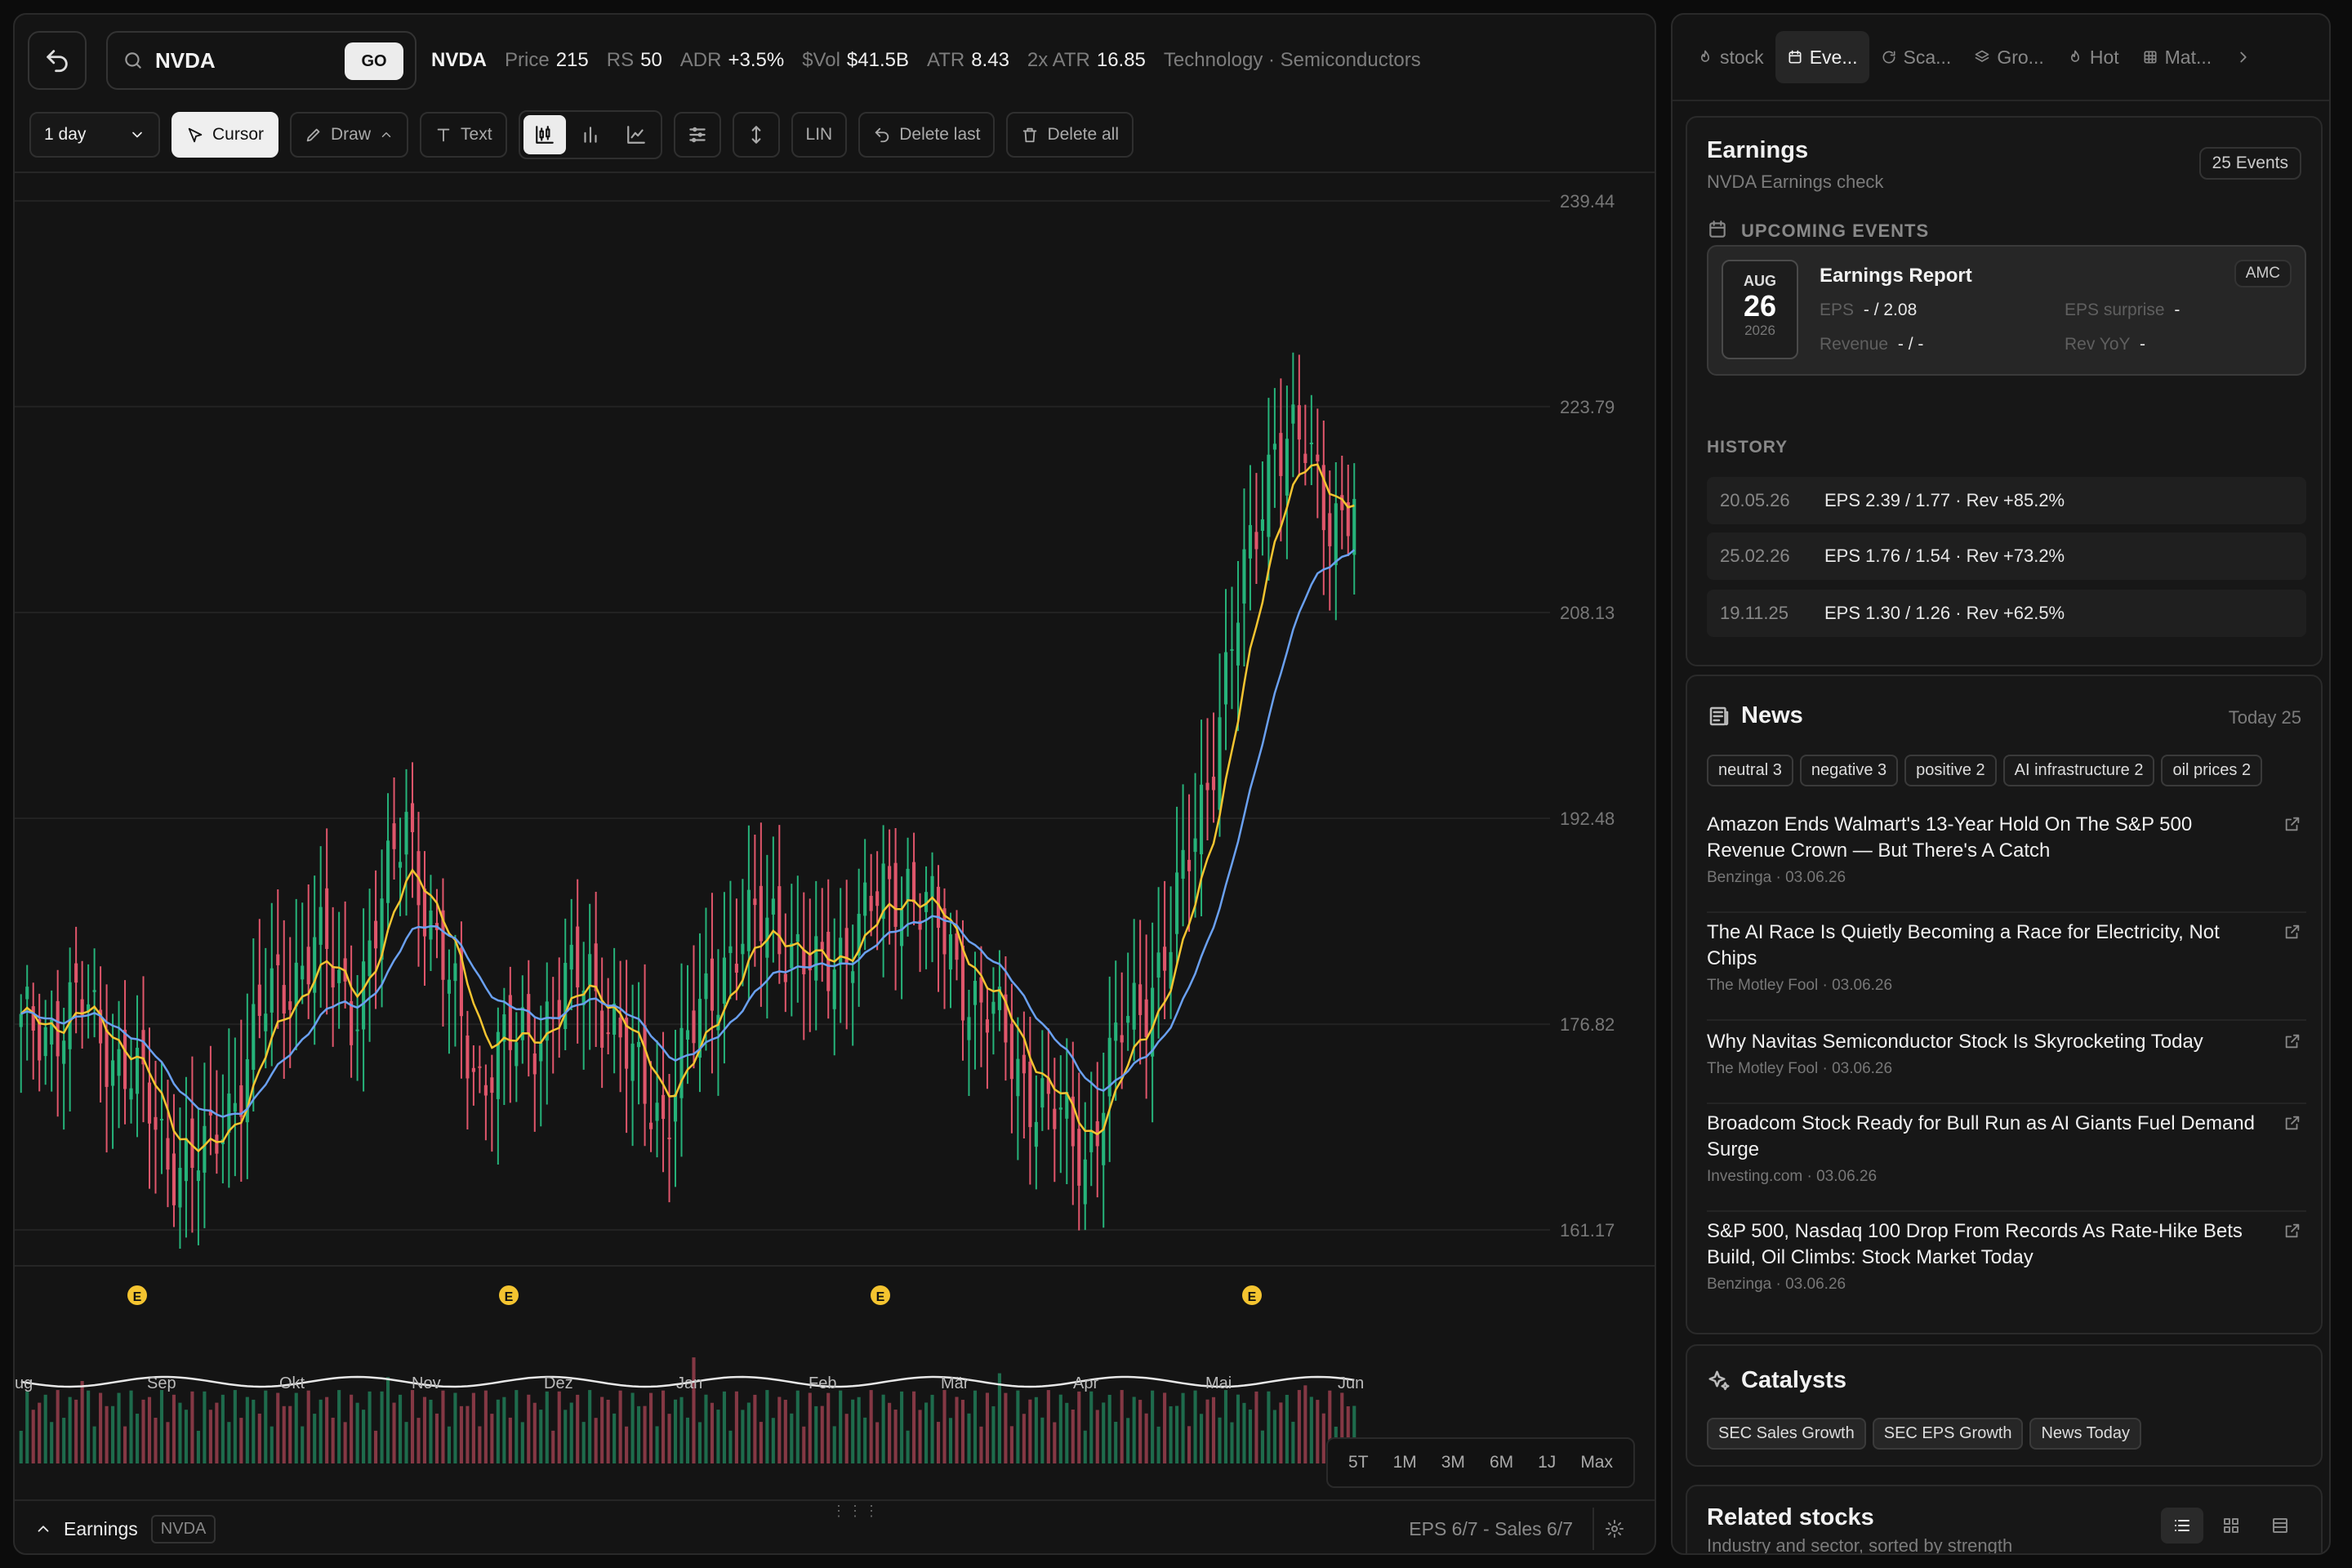 This screenshot has width=2352, height=1568. What do you see at coordinates (2182, 1526) in the screenshot?
I see `list-view-button` at bounding box center [2182, 1526].